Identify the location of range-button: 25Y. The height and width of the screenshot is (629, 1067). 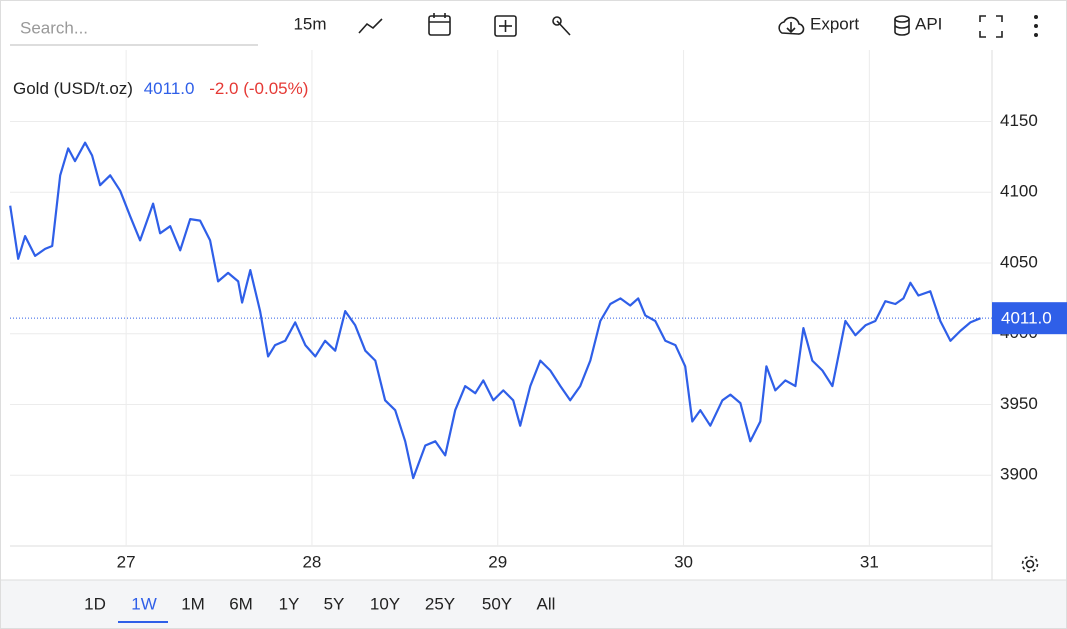
(440, 603).